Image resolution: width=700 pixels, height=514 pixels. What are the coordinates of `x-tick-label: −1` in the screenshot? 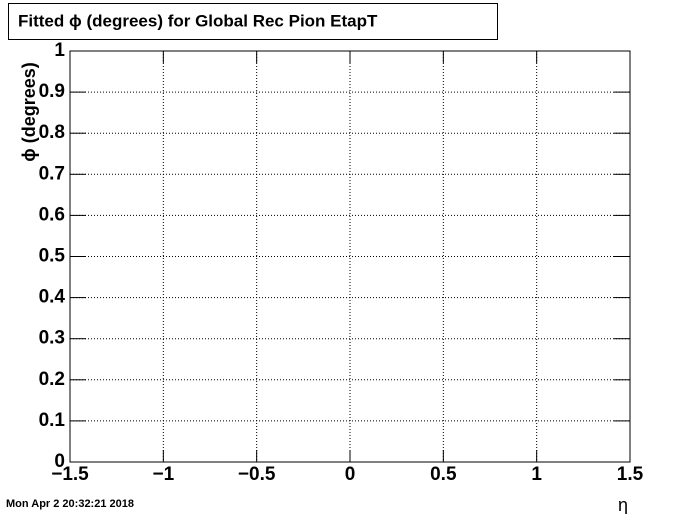 It's located at (163, 474).